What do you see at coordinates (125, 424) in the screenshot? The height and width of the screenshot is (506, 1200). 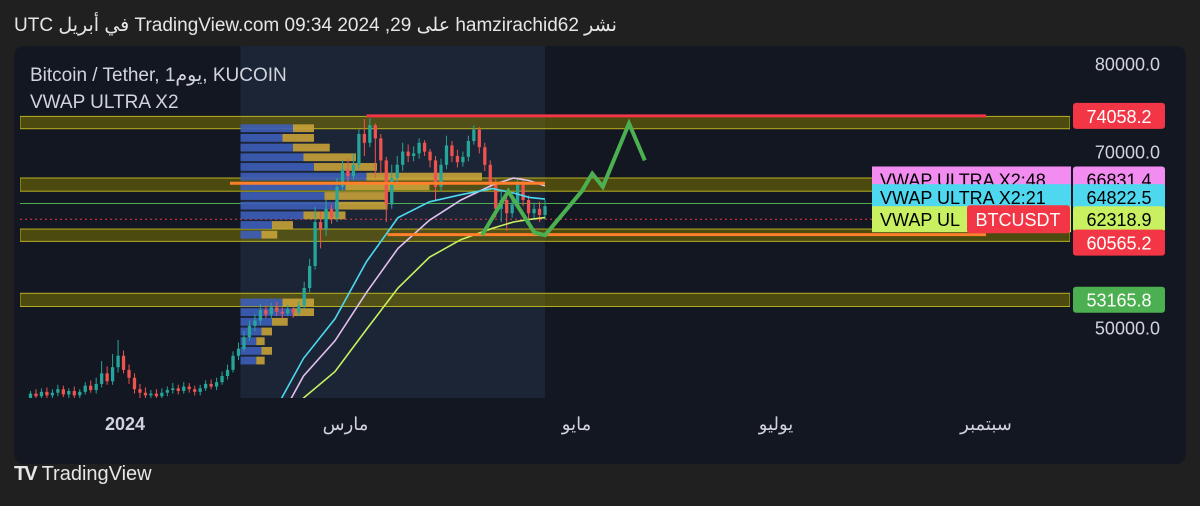 I see `x-tick-label: 2024` at bounding box center [125, 424].